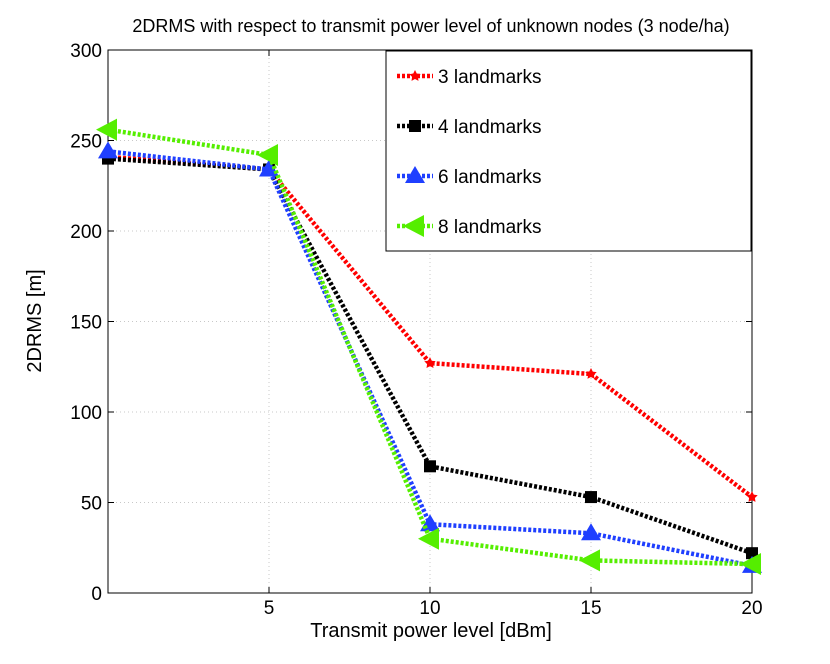 The image size is (830, 664). What do you see at coordinates (269, 608) in the screenshot?
I see `x-tick-label: 5` at bounding box center [269, 608].